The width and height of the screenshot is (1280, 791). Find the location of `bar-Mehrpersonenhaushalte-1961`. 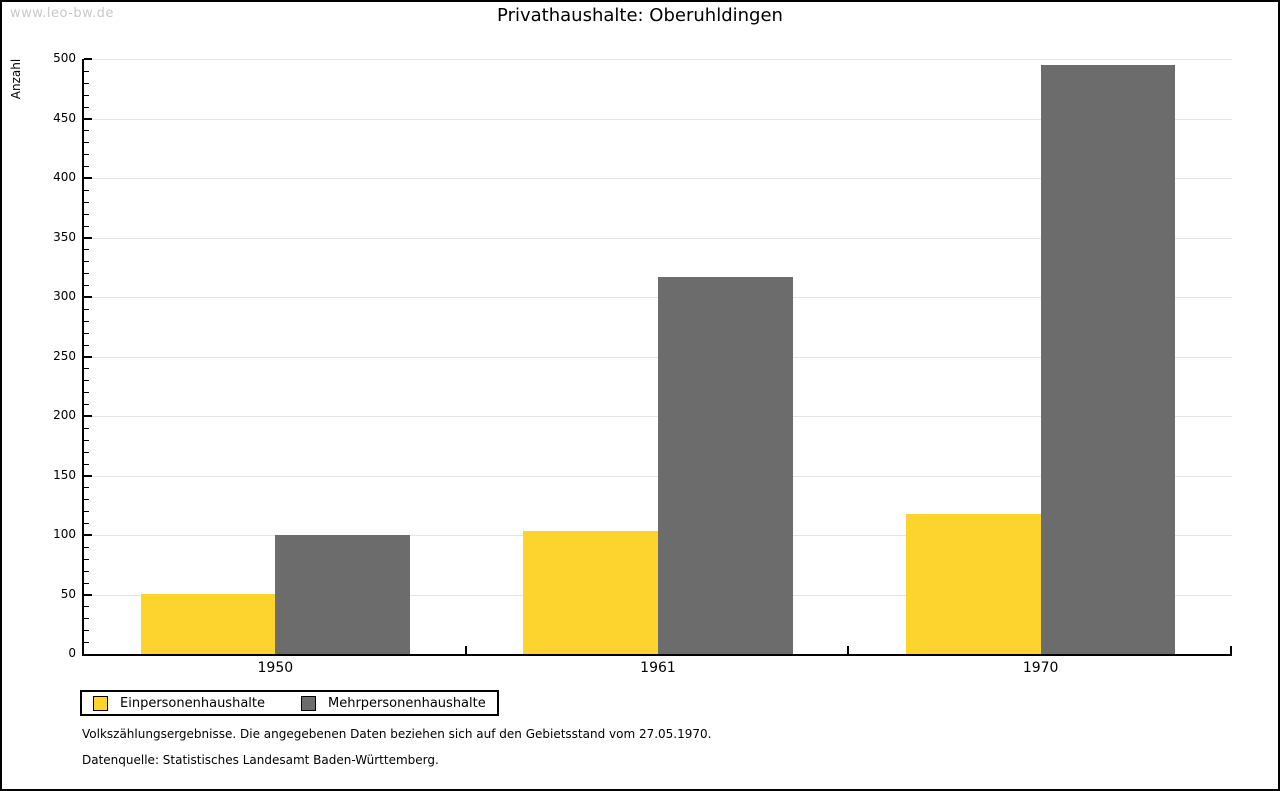

bar-Mehrpersonenhaushalte-1961 is located at coordinates (725, 465).